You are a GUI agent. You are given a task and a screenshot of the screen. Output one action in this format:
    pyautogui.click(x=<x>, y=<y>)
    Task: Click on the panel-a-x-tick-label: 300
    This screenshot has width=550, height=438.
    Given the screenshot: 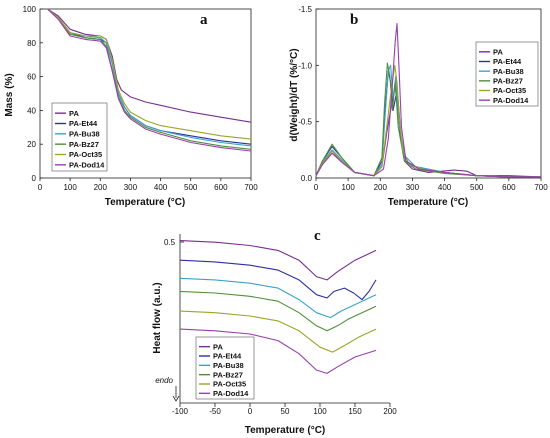 What is the action you would take?
    pyautogui.click(x=131, y=187)
    